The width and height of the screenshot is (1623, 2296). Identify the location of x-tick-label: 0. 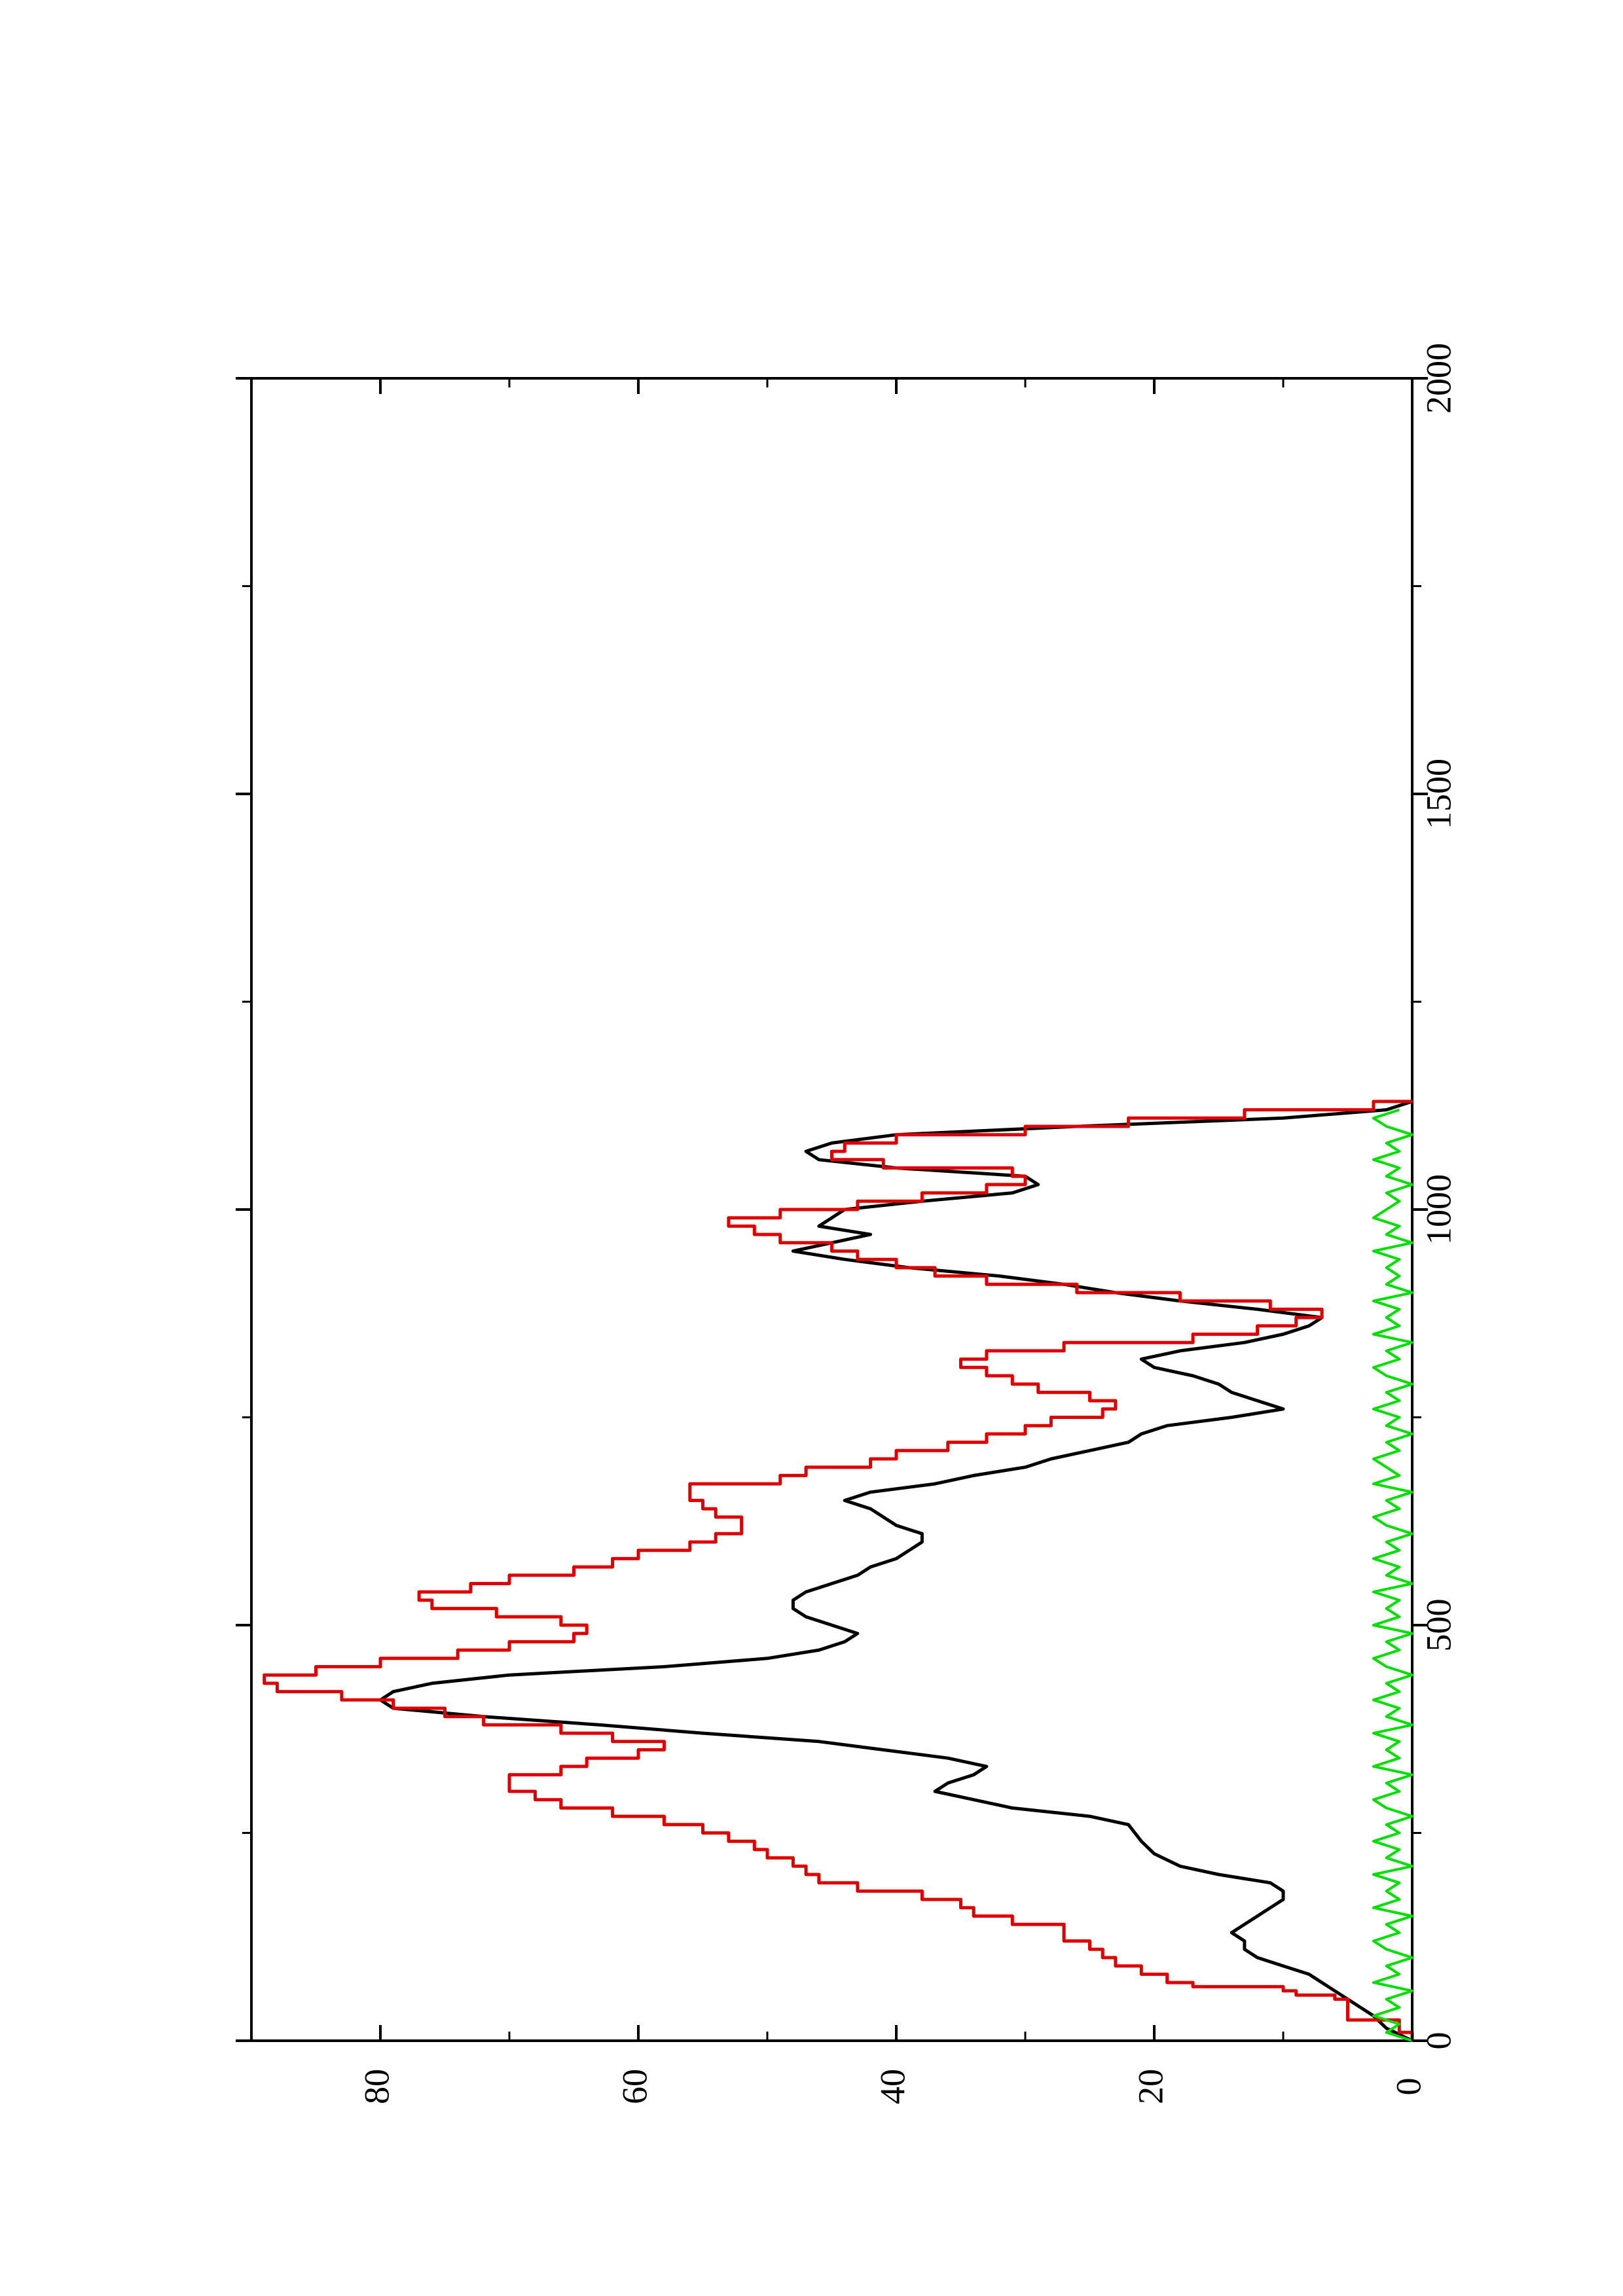
(1438, 2041).